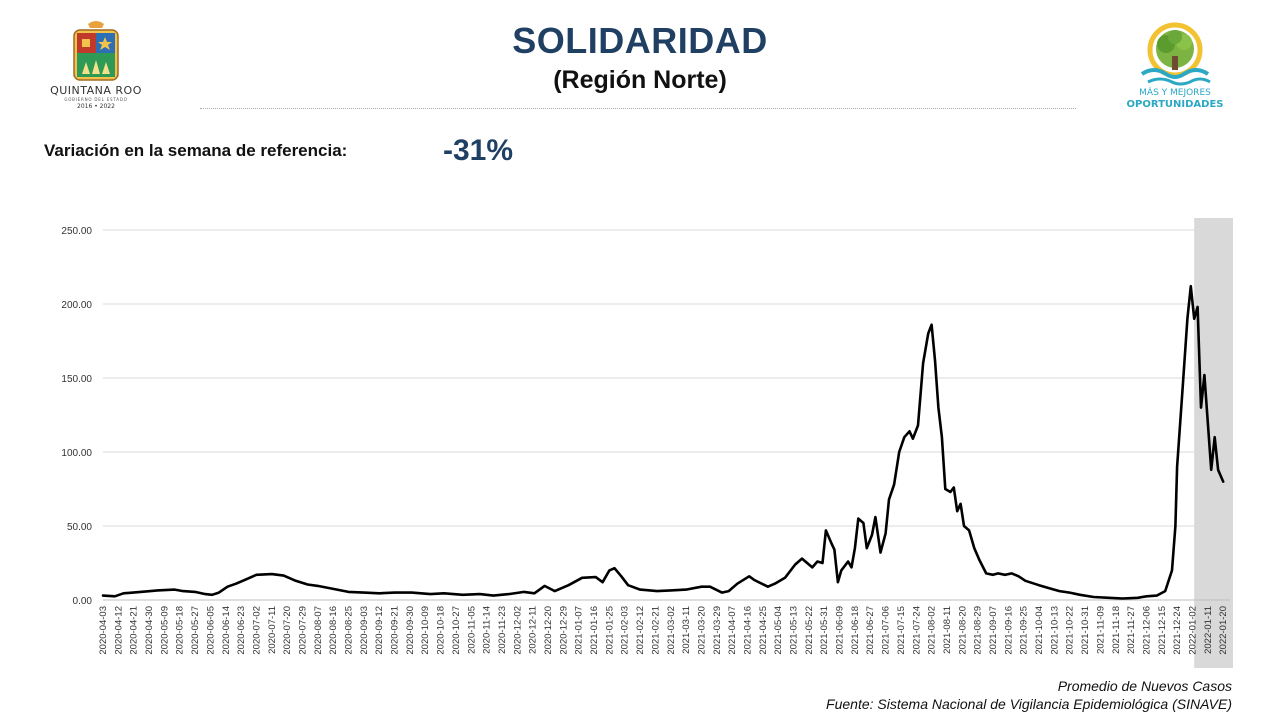 The image size is (1280, 720). I want to click on x-tick-label: 2021-07-15, so click(901, 630).